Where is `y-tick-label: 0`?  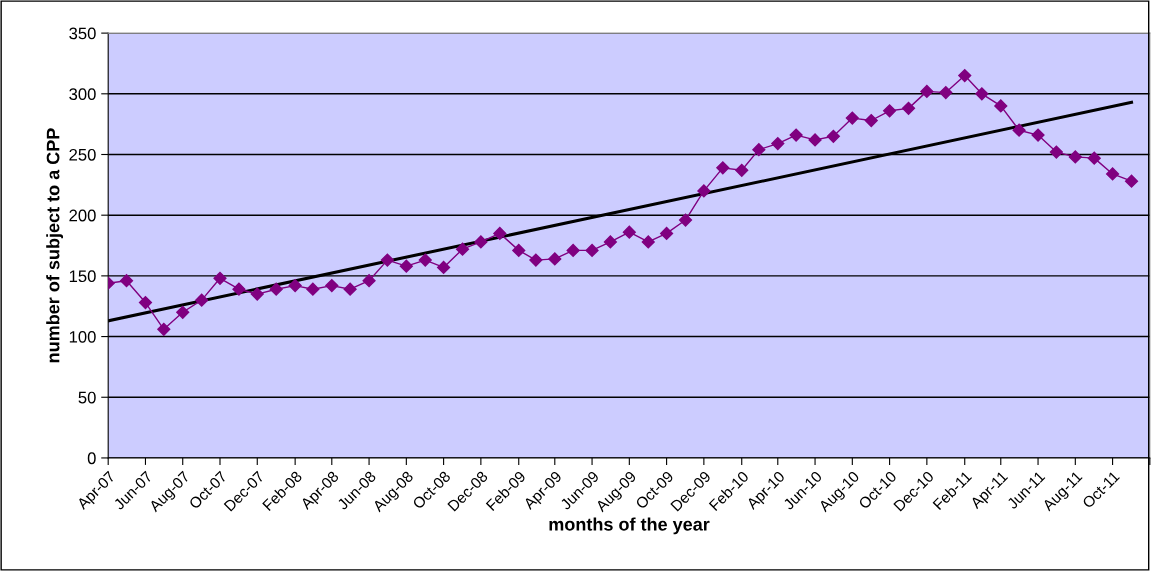 y-tick-label: 0 is located at coordinates (91, 458).